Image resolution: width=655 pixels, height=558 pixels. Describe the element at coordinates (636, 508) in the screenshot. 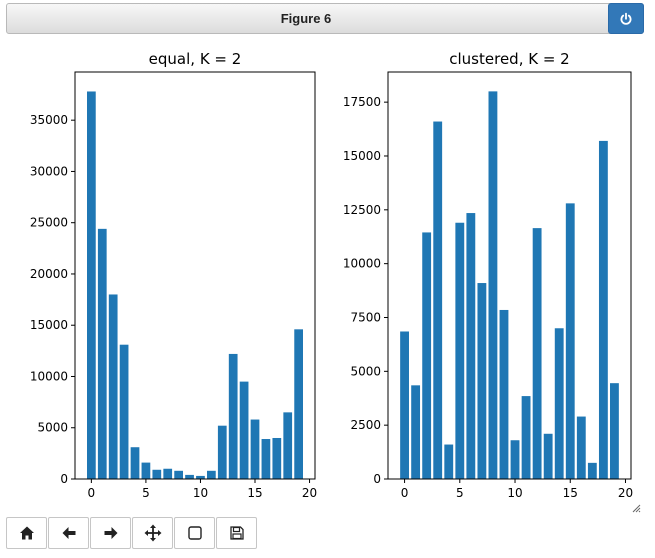

I see `resize-grip-icon` at that location.